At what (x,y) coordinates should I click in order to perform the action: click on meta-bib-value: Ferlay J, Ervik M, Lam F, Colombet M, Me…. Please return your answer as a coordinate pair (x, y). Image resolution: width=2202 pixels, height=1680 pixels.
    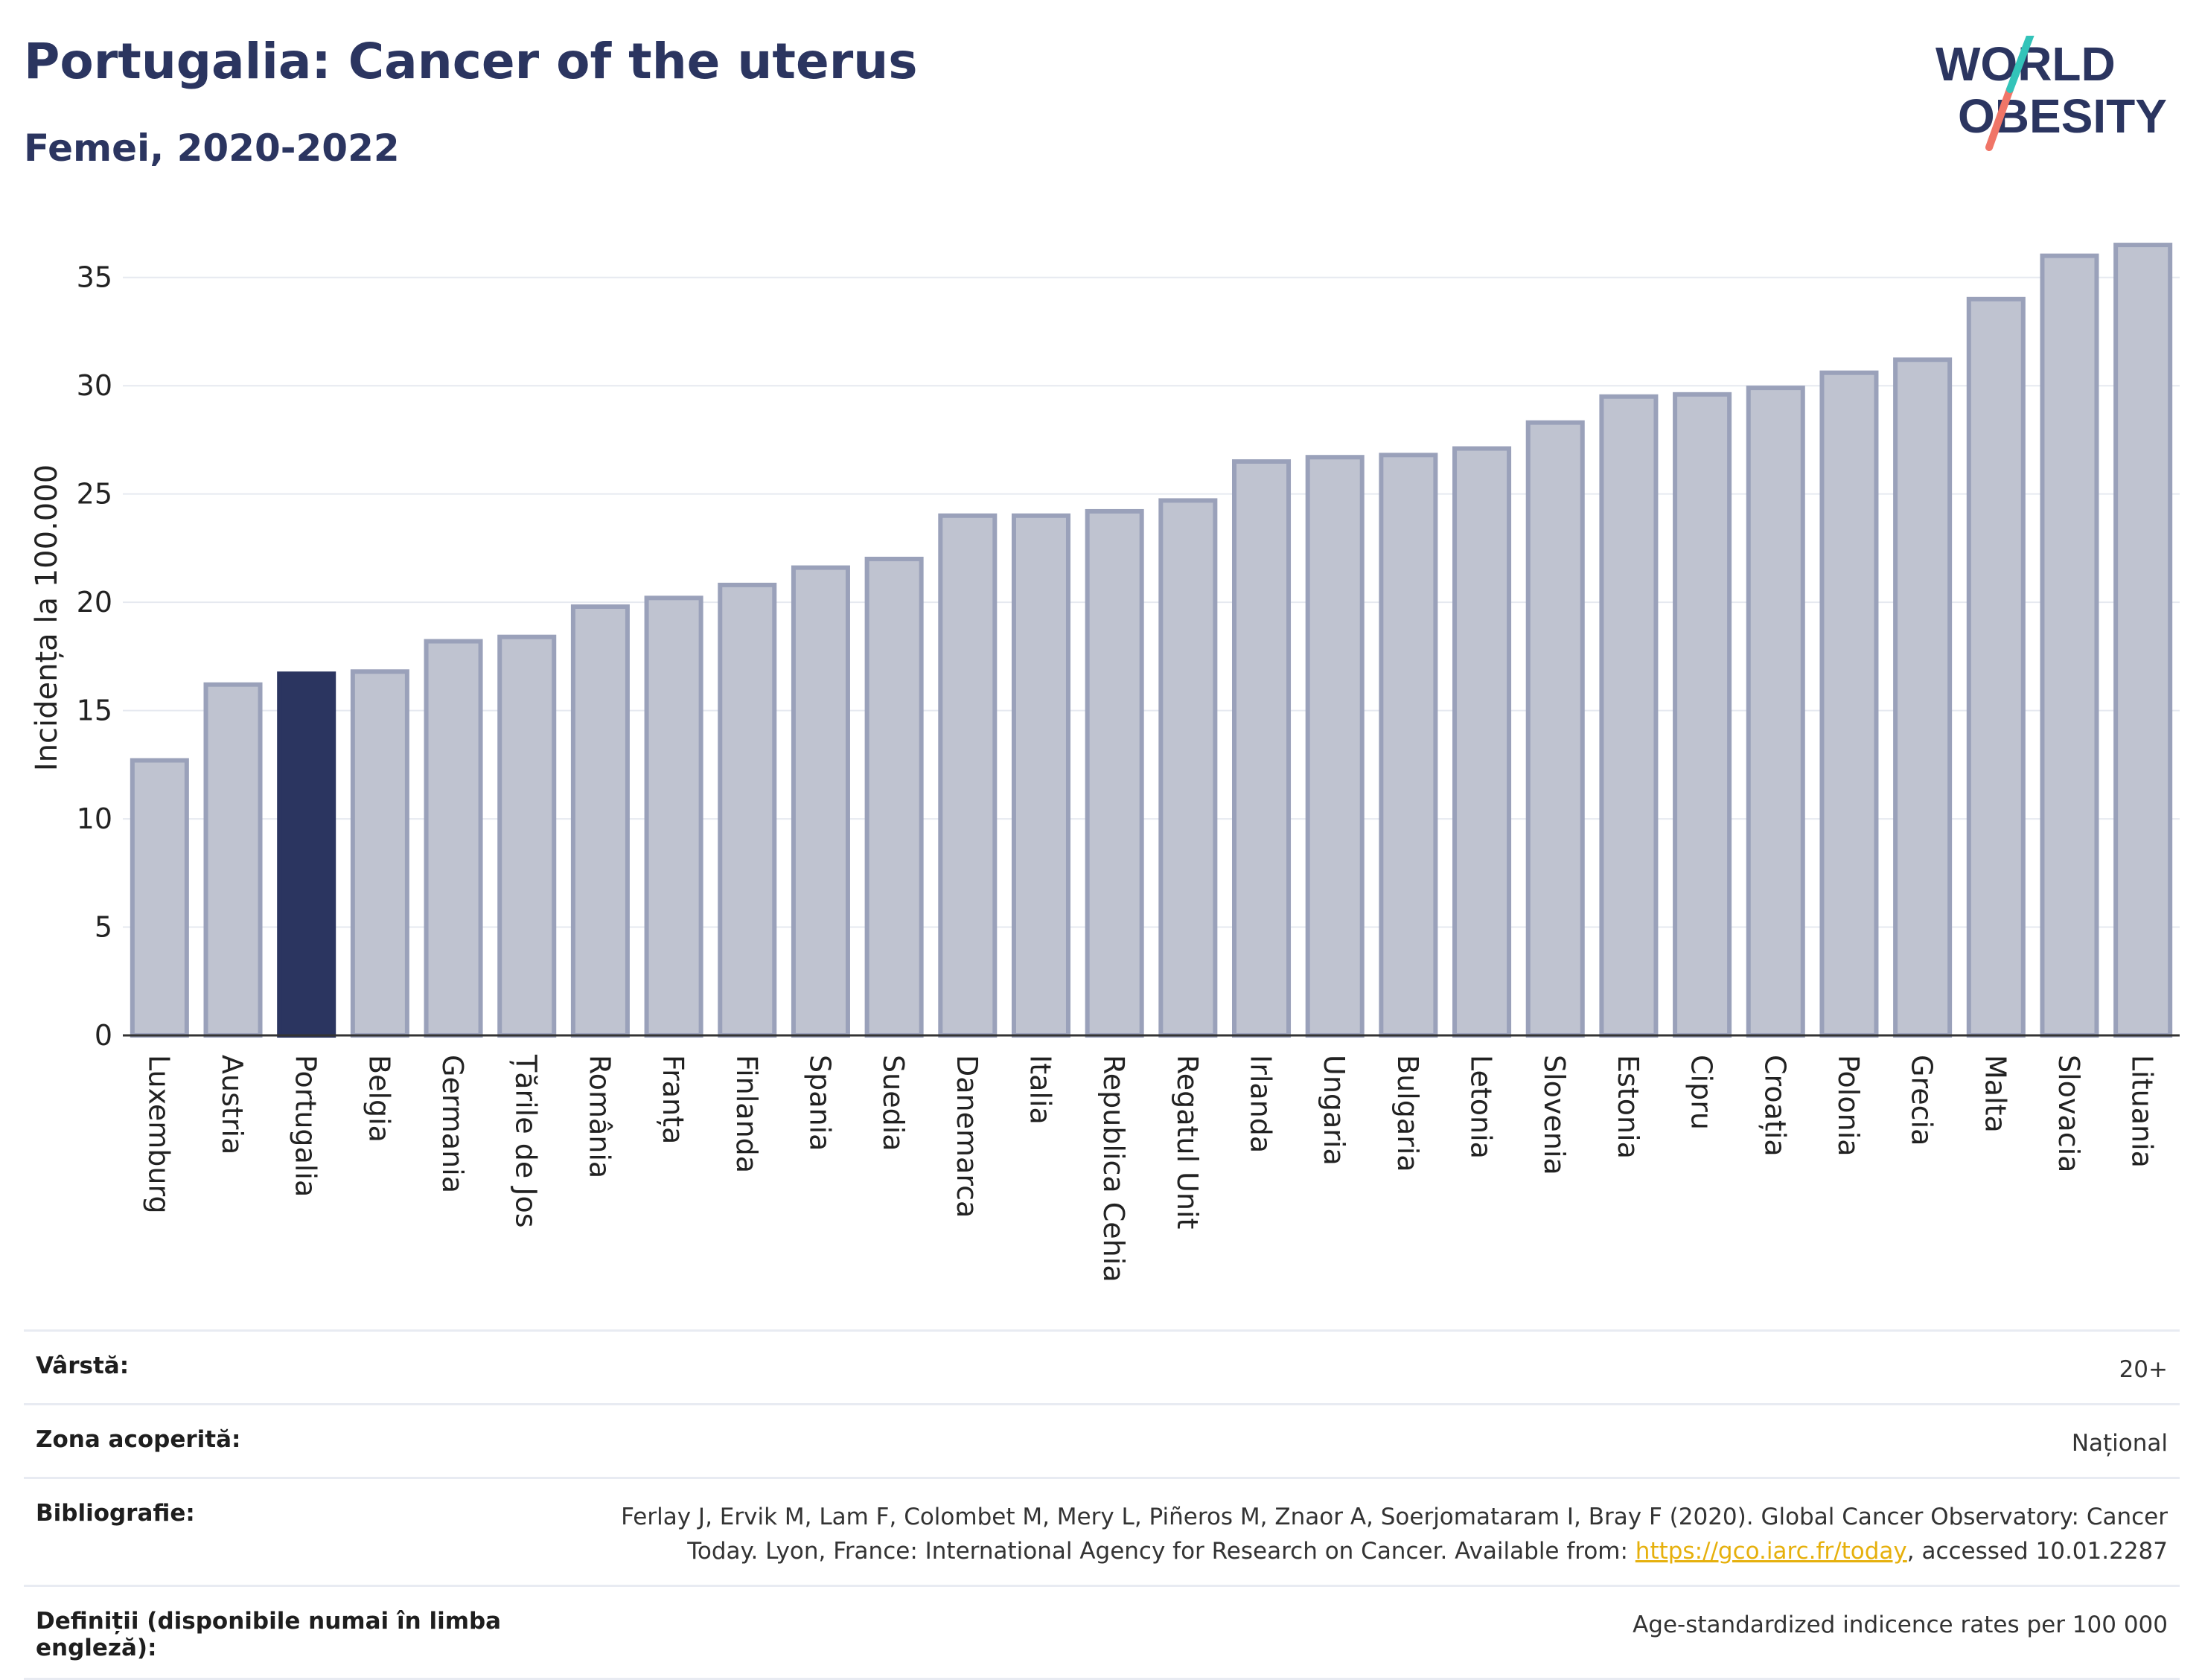
    Looking at the image, I should click on (1352, 1532).